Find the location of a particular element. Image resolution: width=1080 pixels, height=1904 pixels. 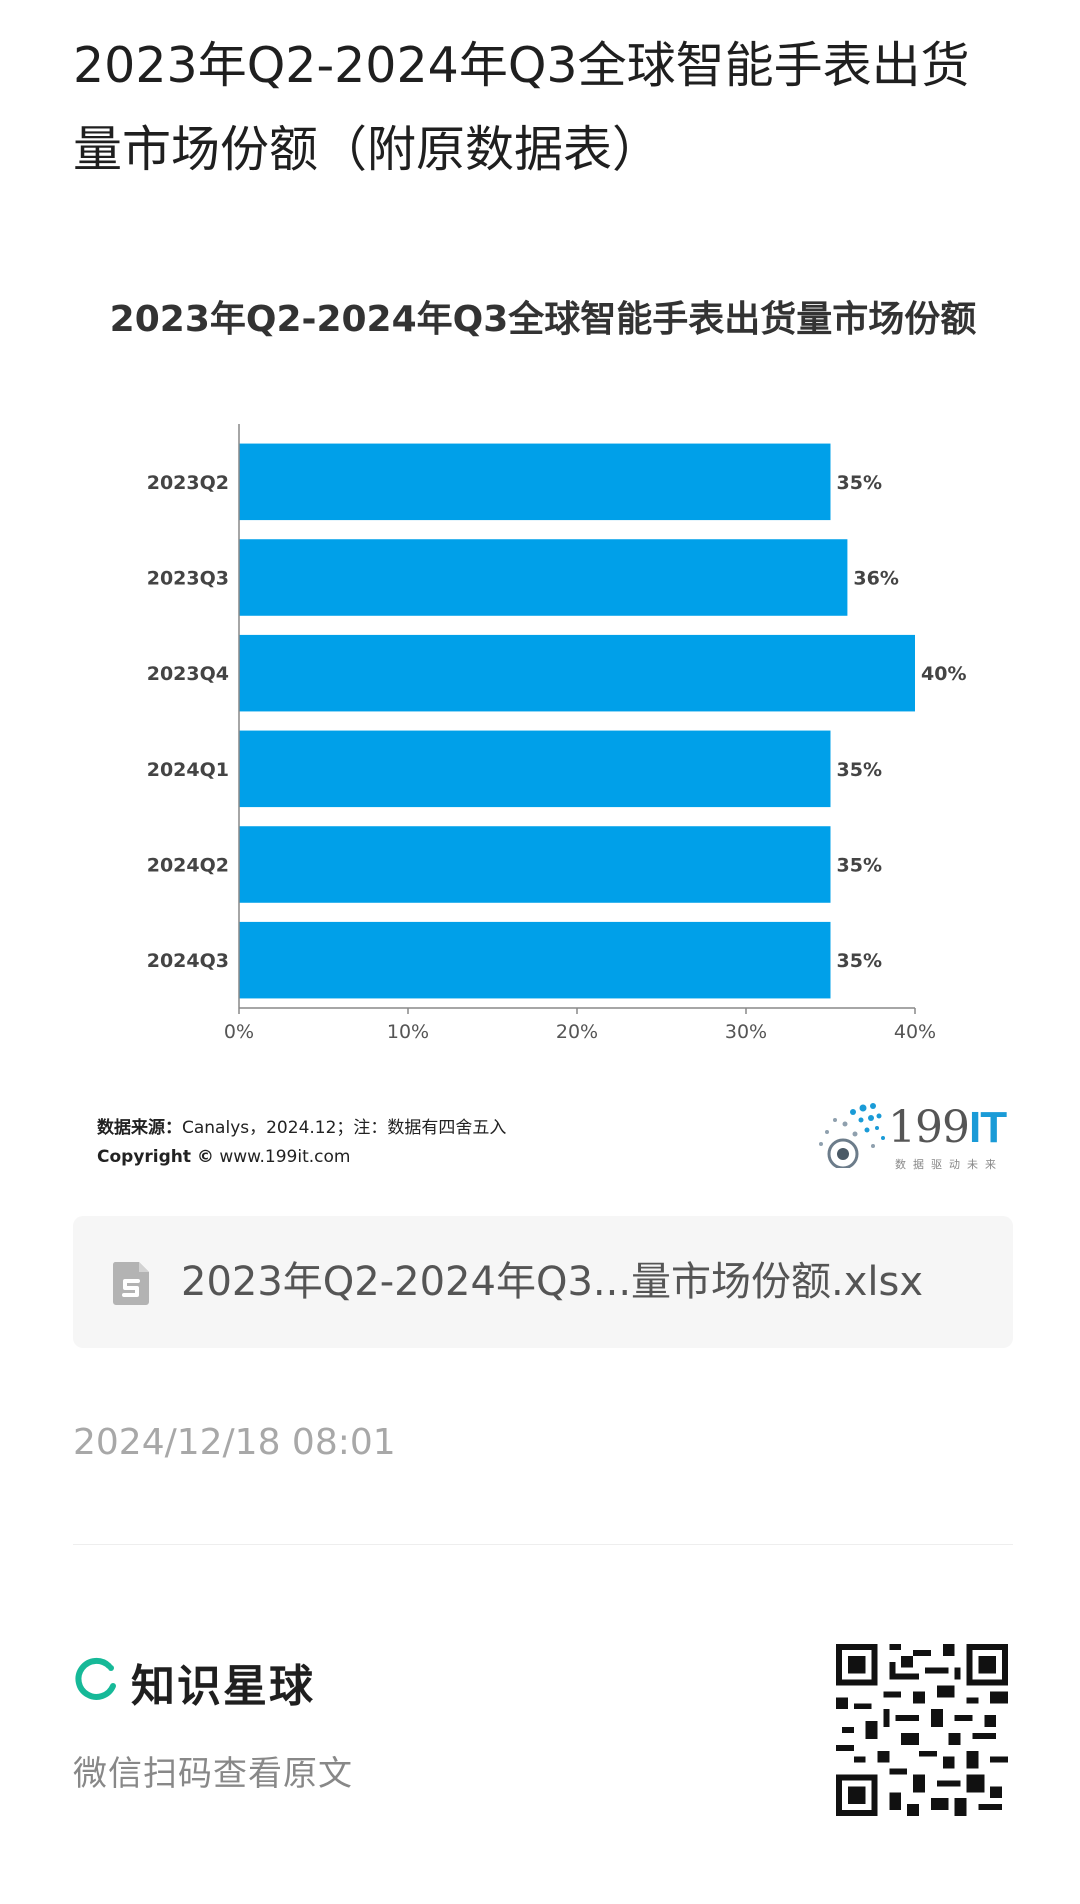

post-timestamp: 2024/12/18 08:01 is located at coordinates (234, 1442).